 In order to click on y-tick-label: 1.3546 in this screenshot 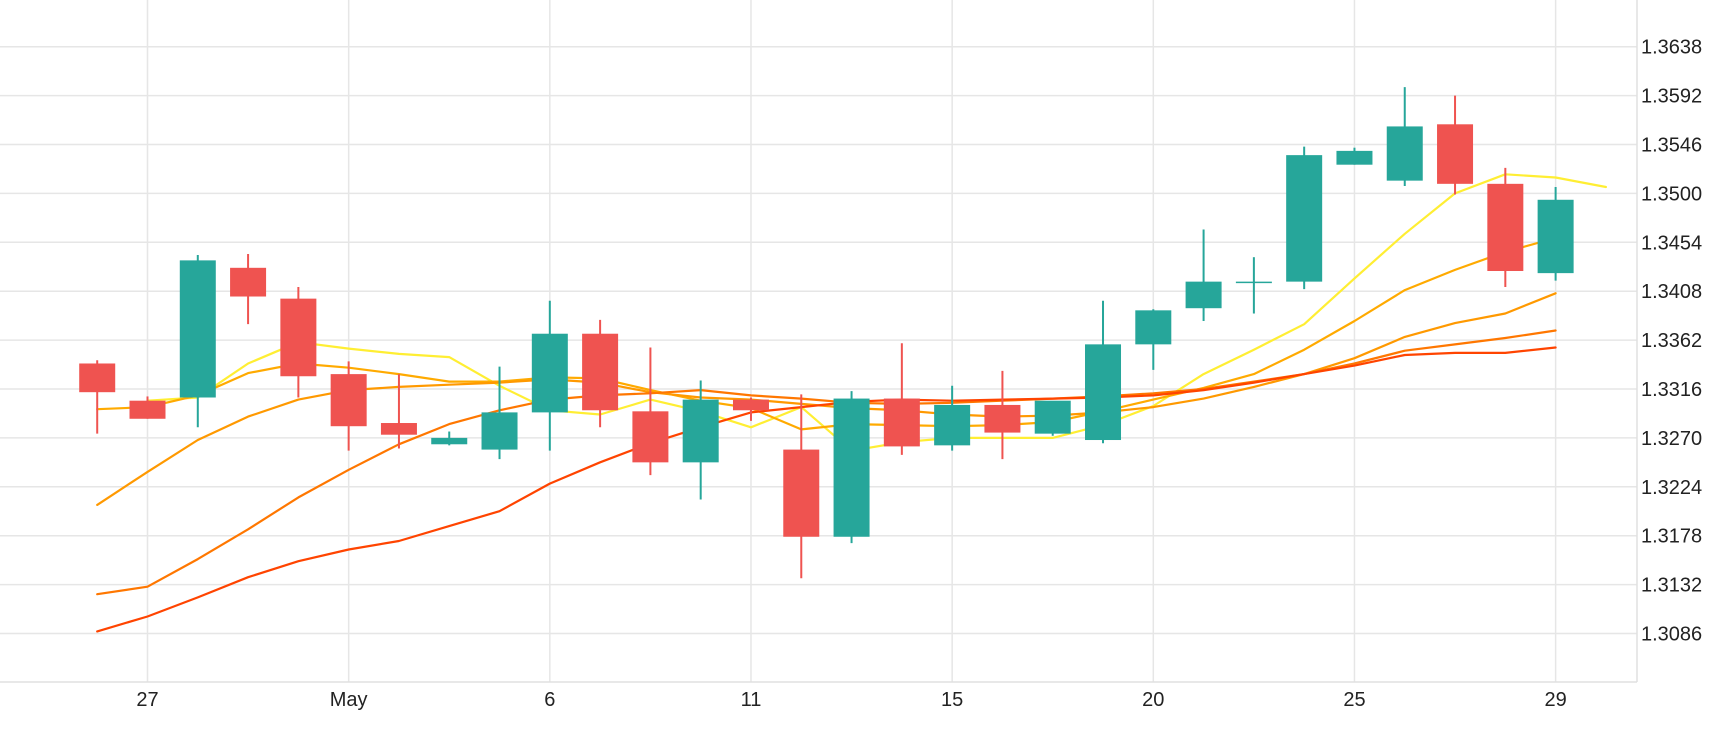, I will do `click(1671, 146)`.